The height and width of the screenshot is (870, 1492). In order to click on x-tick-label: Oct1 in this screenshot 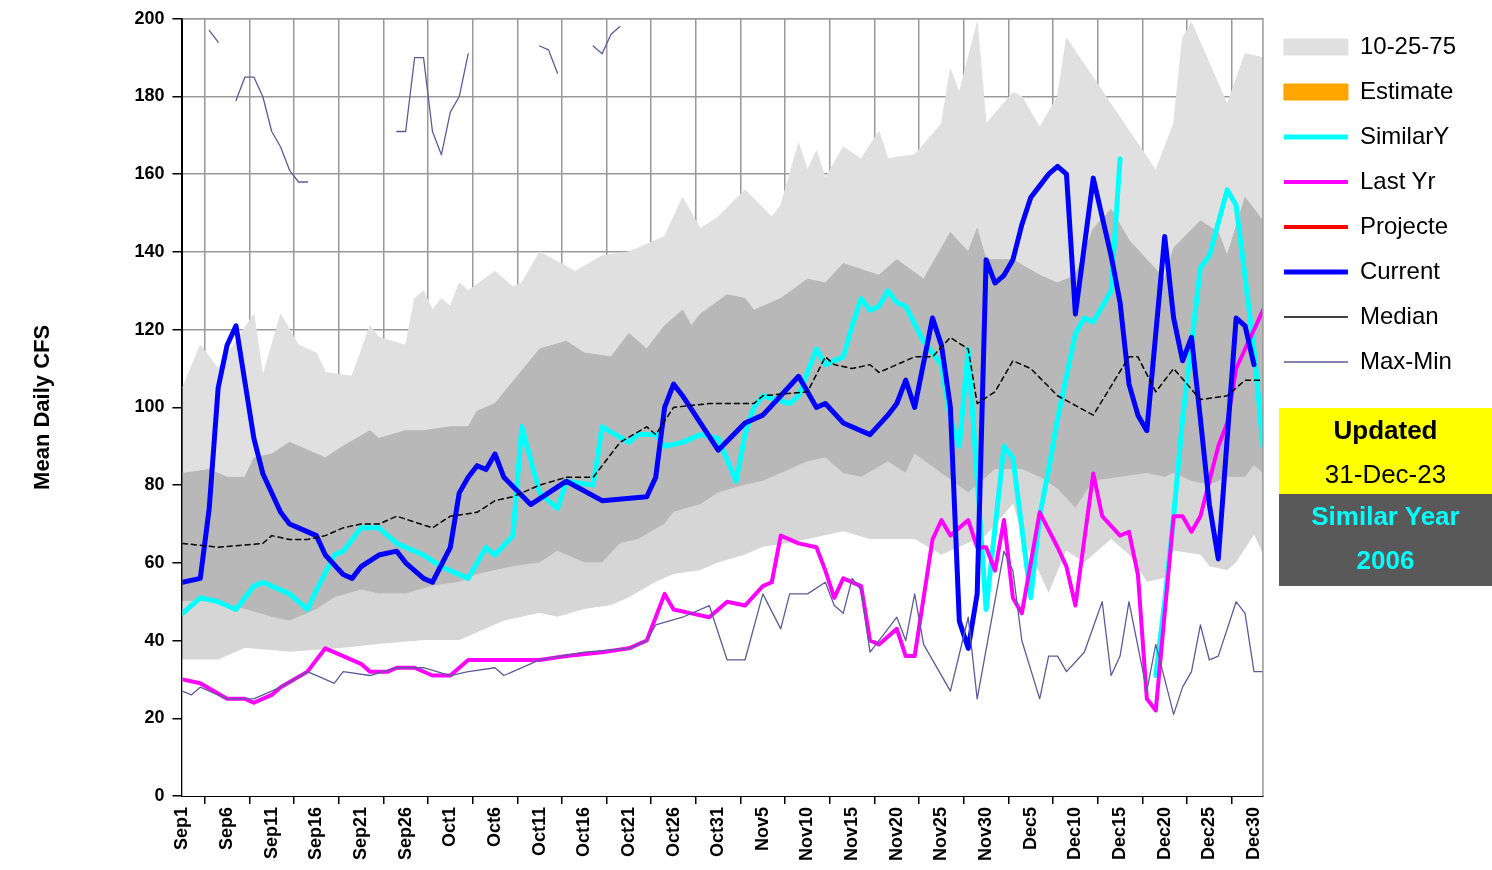, I will do `click(449, 826)`.